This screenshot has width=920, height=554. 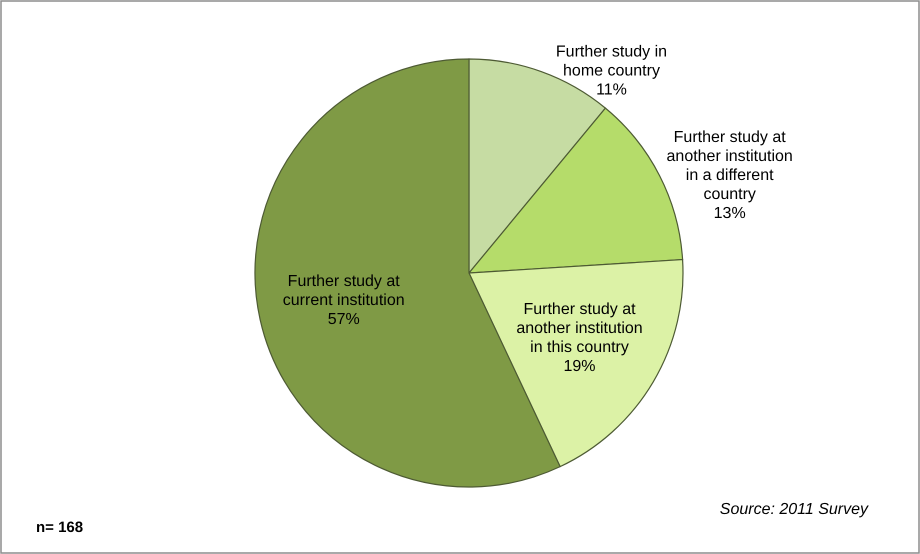 What do you see at coordinates (730, 213) in the screenshot?
I see `data-label: 13%` at bounding box center [730, 213].